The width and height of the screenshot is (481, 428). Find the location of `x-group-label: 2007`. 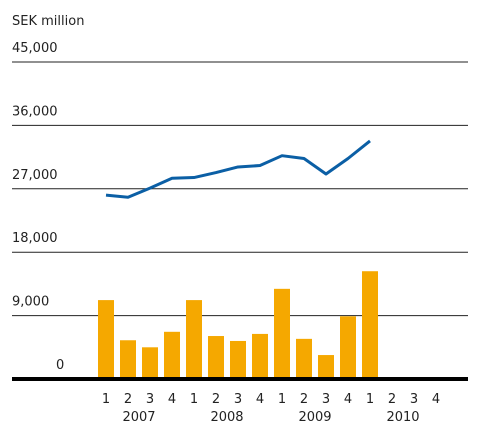

x-group-label: 2007 is located at coordinates (138, 417).